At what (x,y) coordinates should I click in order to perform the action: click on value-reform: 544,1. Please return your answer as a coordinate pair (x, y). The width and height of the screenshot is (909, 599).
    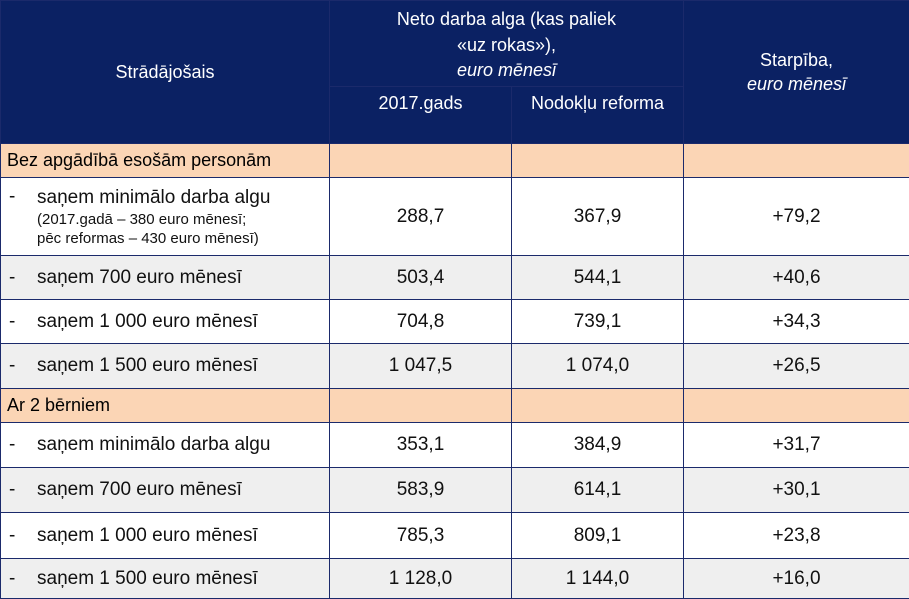
    Looking at the image, I should click on (598, 278).